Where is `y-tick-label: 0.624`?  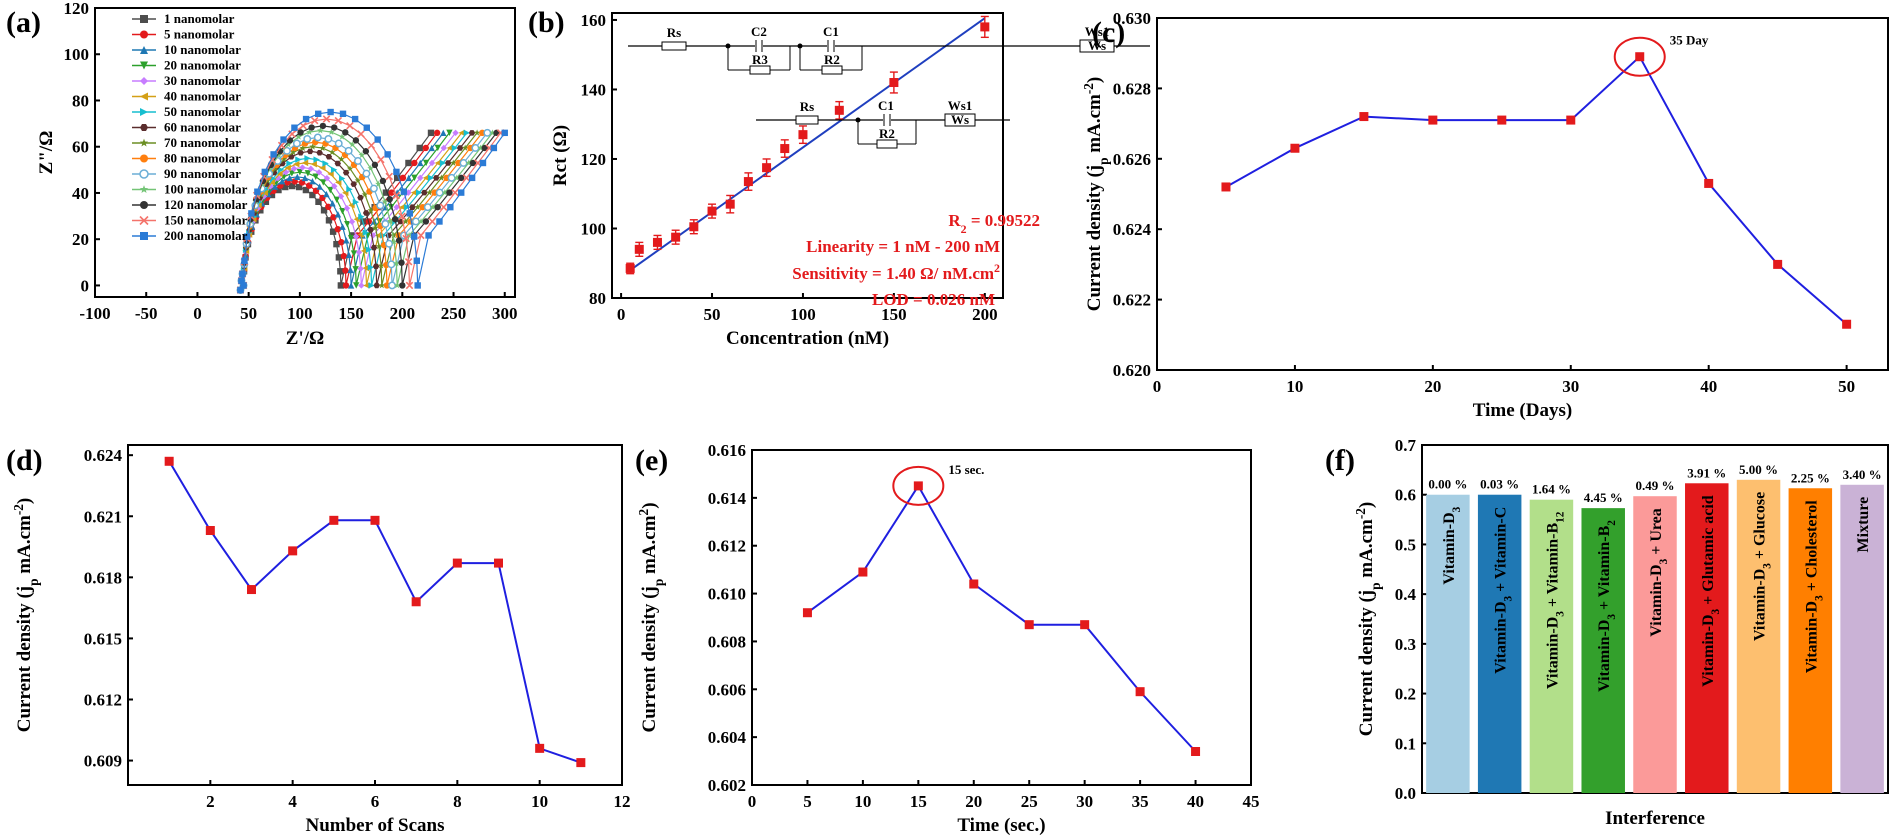 y-tick-label: 0.624 is located at coordinates (1132, 229).